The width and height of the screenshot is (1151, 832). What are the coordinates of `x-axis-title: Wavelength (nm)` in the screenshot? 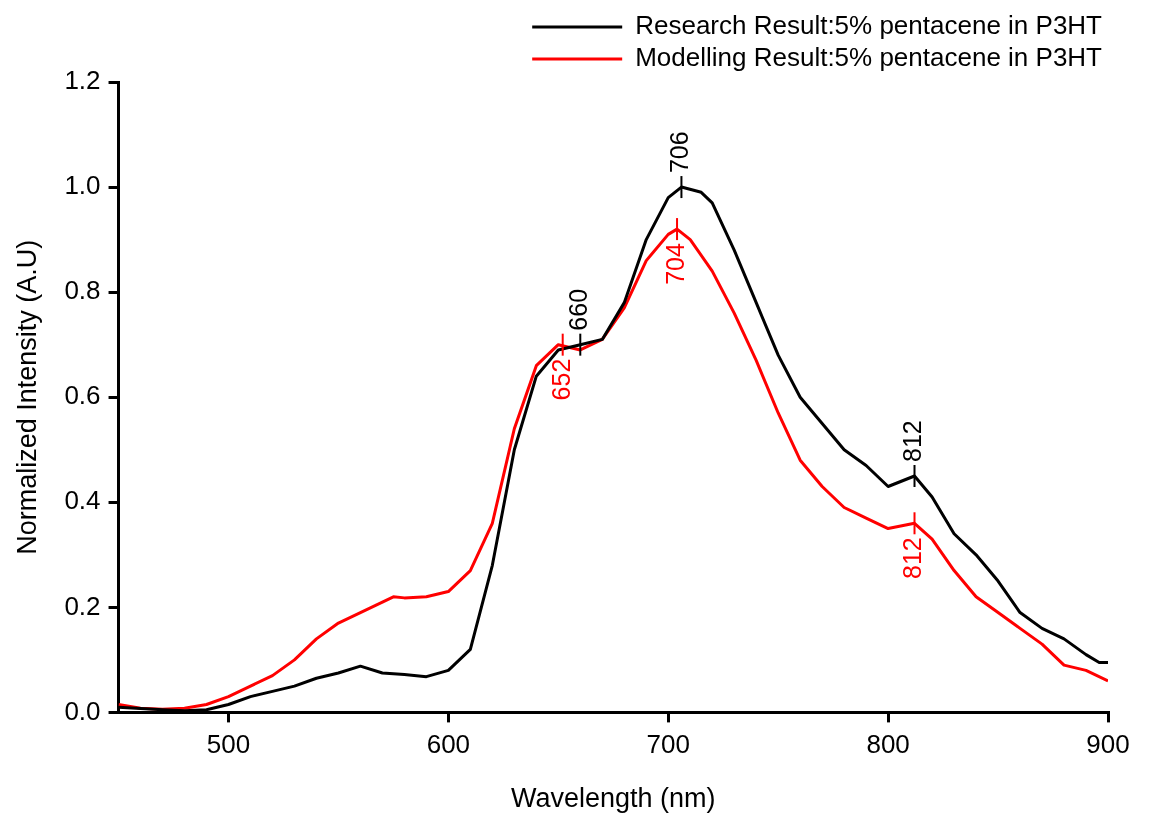 It's located at (613, 798).